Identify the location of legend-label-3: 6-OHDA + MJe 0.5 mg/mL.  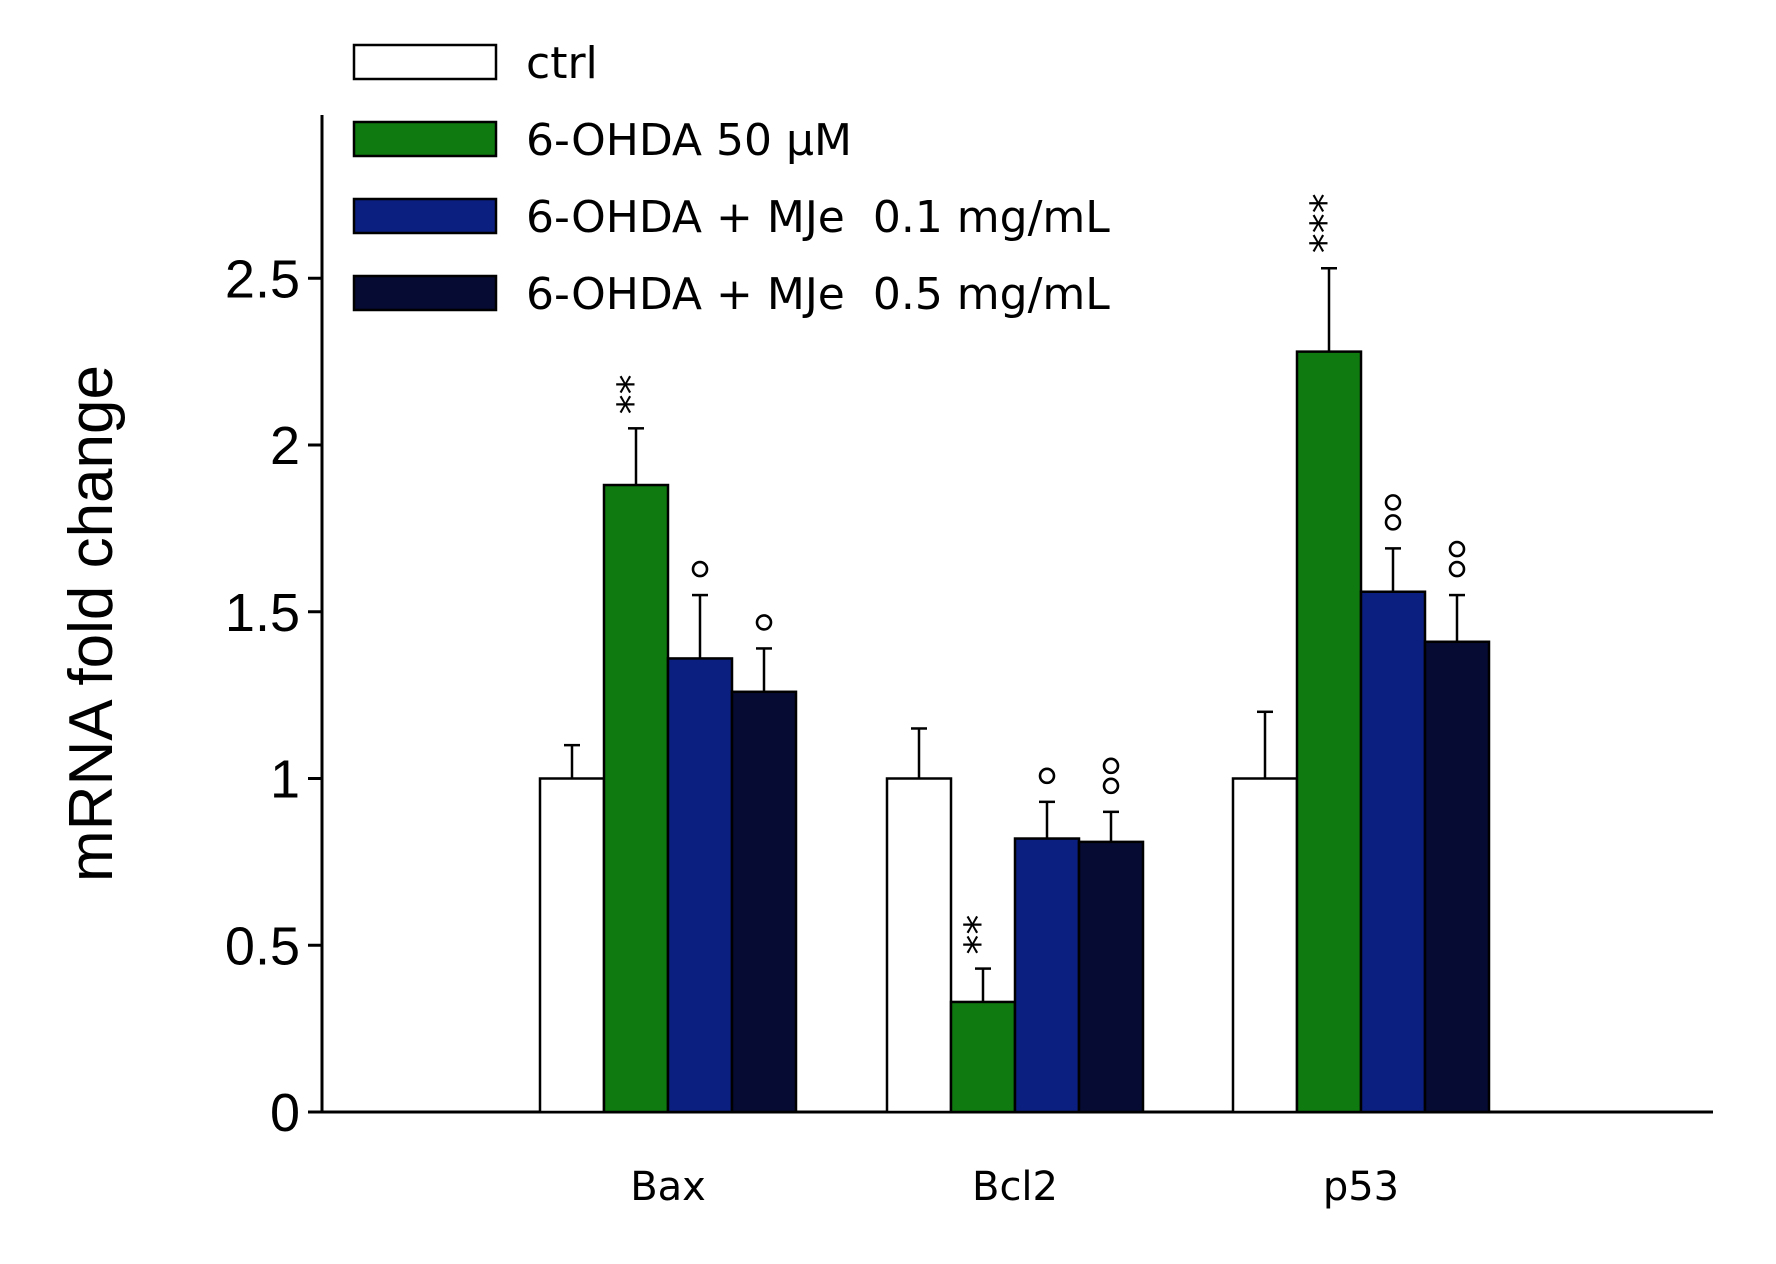
(818, 294).